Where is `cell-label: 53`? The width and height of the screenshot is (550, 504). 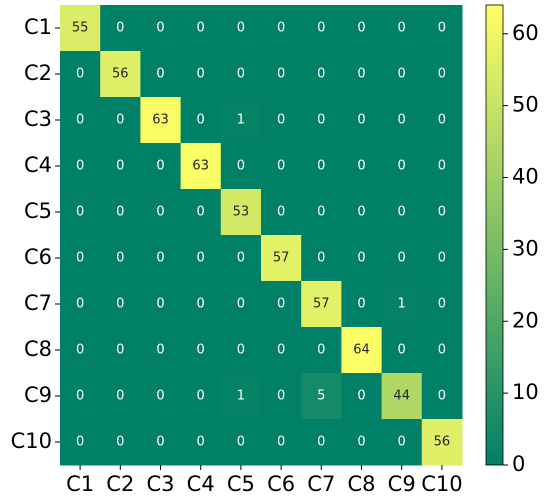
cell-label: 53 is located at coordinates (241, 212).